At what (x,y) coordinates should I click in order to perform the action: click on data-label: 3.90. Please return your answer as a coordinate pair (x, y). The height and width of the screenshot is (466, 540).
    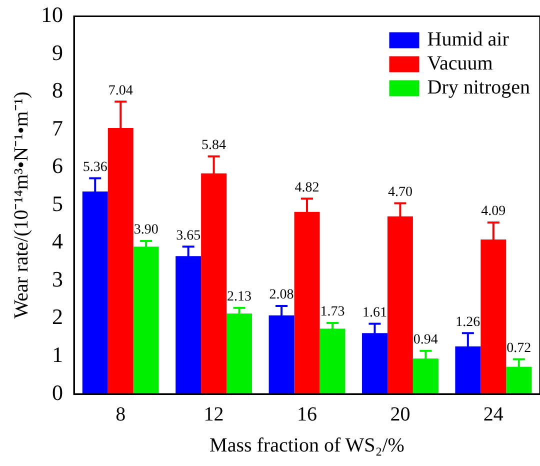
    Looking at the image, I should click on (146, 230).